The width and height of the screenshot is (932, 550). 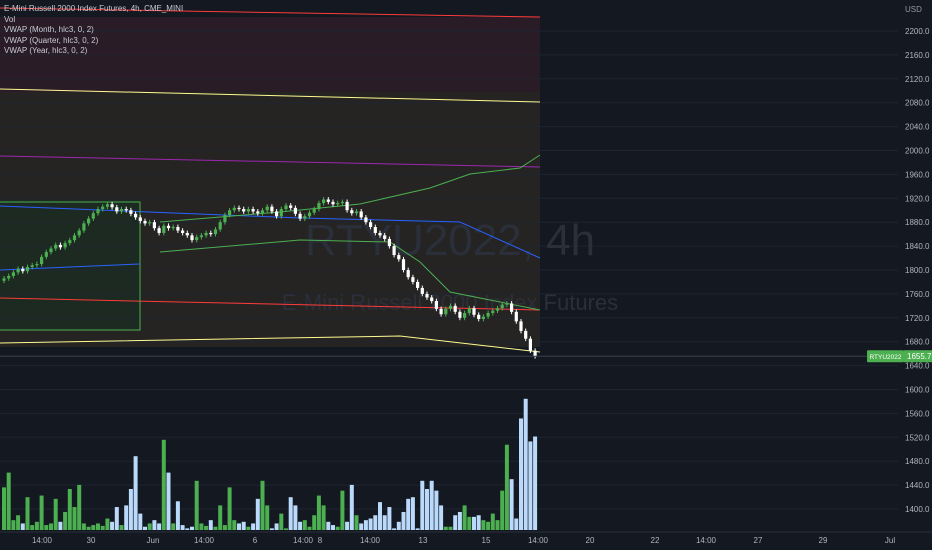 What do you see at coordinates (917, 103) in the screenshot?
I see `price-tick-label: 2080.0` at bounding box center [917, 103].